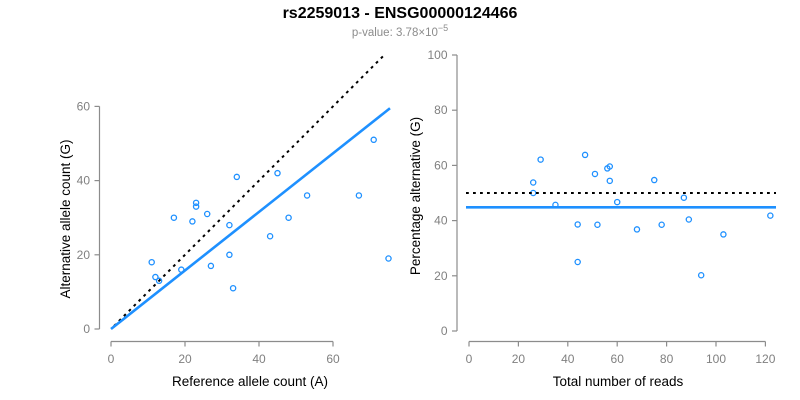  Describe the element at coordinates (250, 381) in the screenshot. I see `left-x-axis-title: Reference allele count (A)` at that location.